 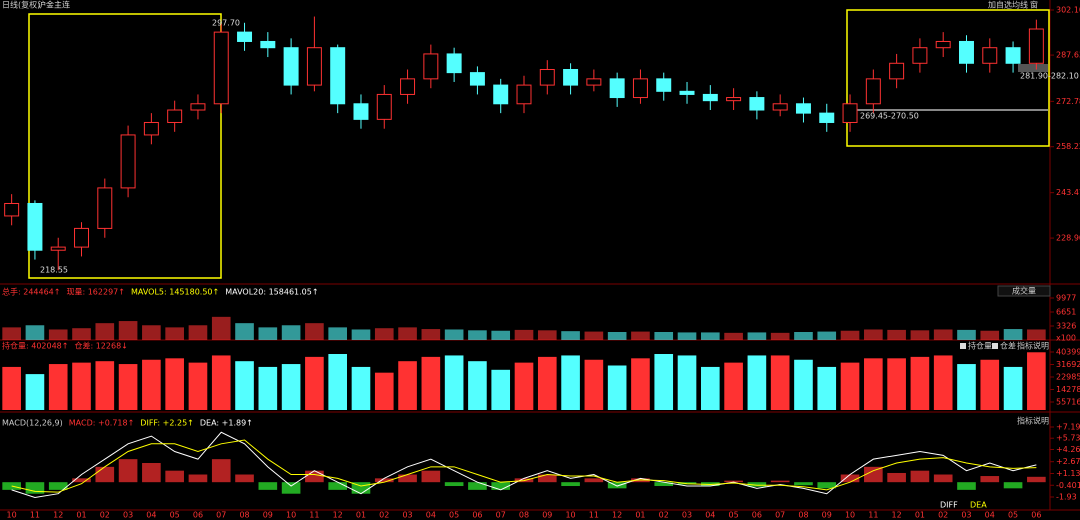 I want to click on x-tick-label: 05, so click(x=734, y=515).